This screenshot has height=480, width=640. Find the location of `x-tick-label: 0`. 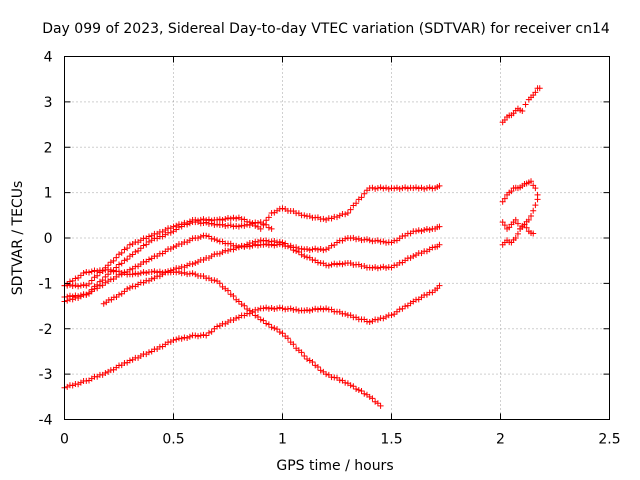

x-tick-label: 0 is located at coordinates (64, 440).